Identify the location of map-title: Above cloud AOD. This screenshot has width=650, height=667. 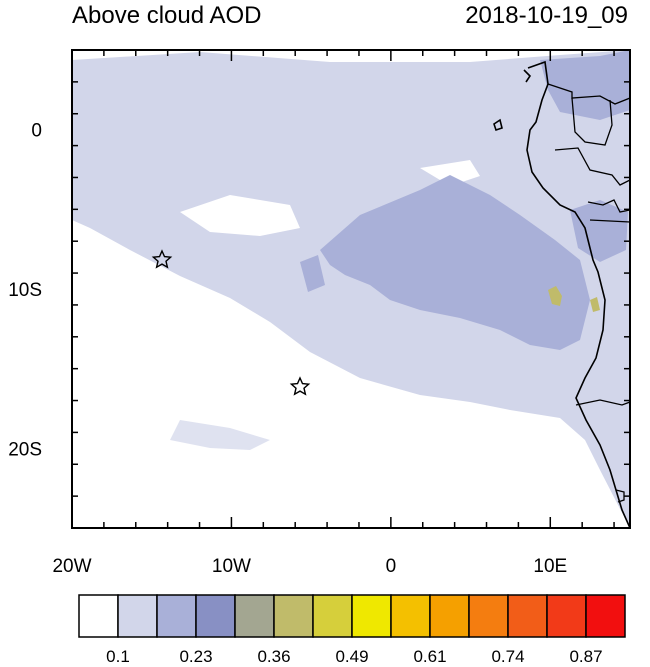
(167, 15).